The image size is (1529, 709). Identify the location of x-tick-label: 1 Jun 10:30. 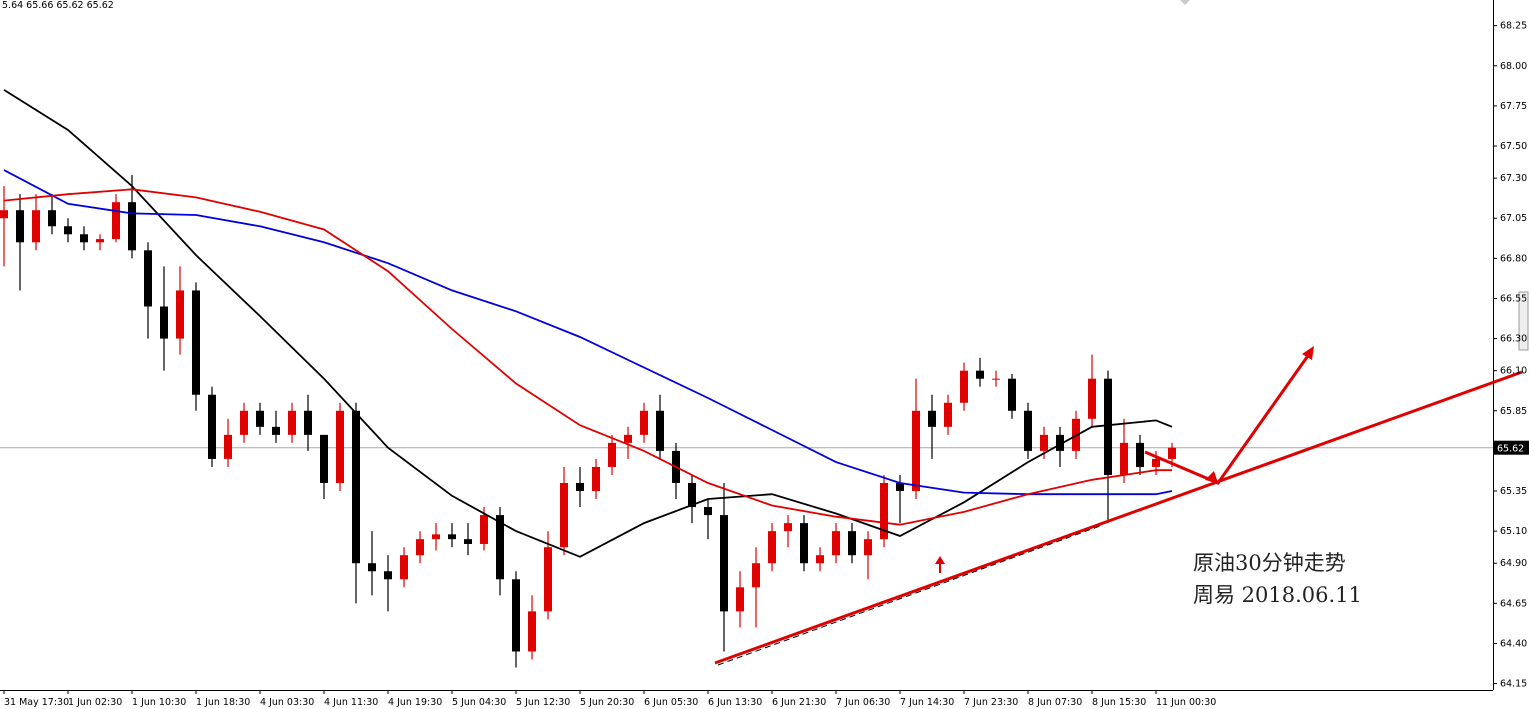
(159, 702).